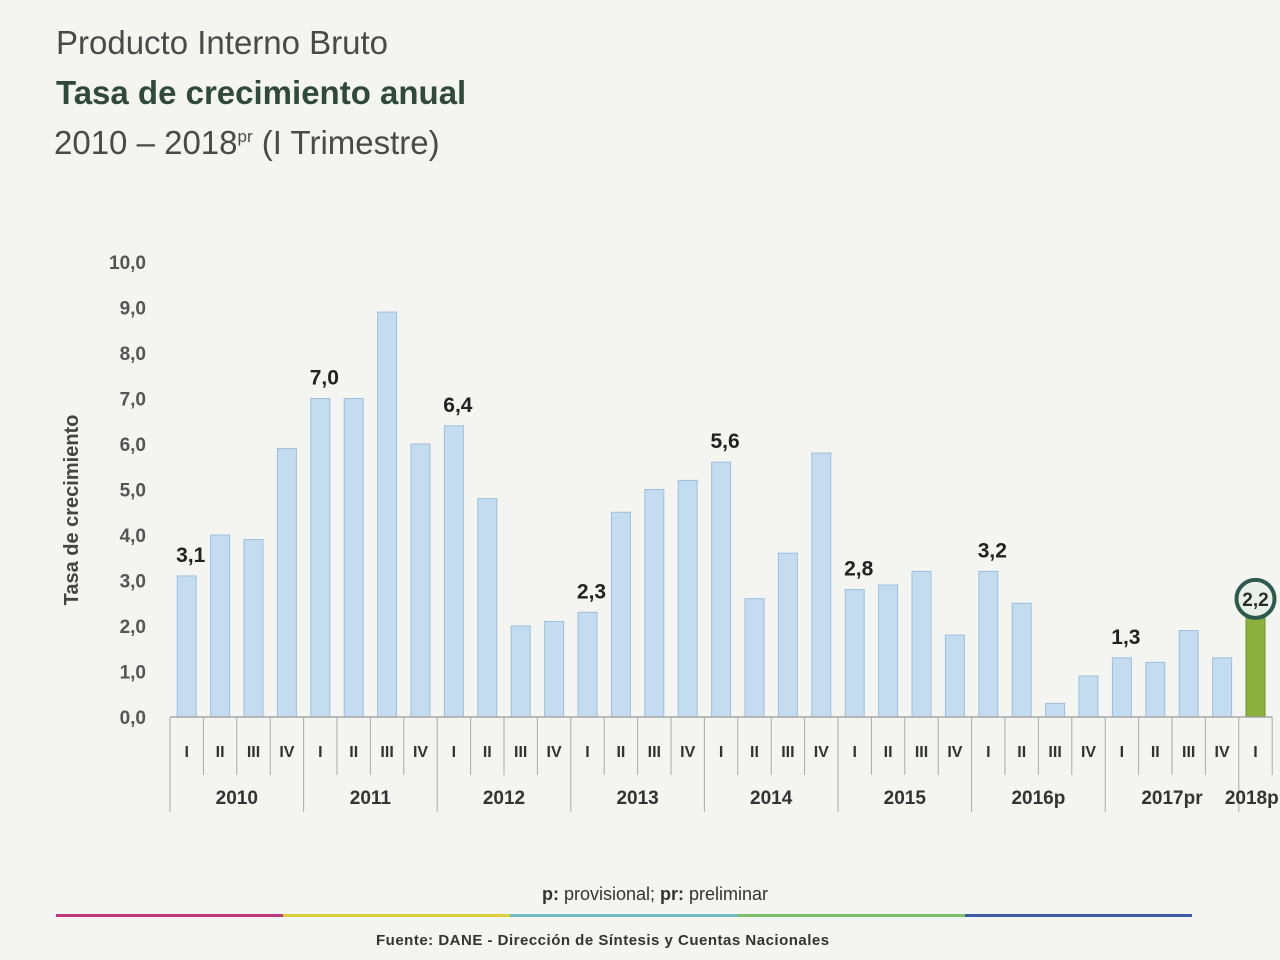  Describe the element at coordinates (591, 591) in the screenshot. I see `data-label: 2,3` at that location.